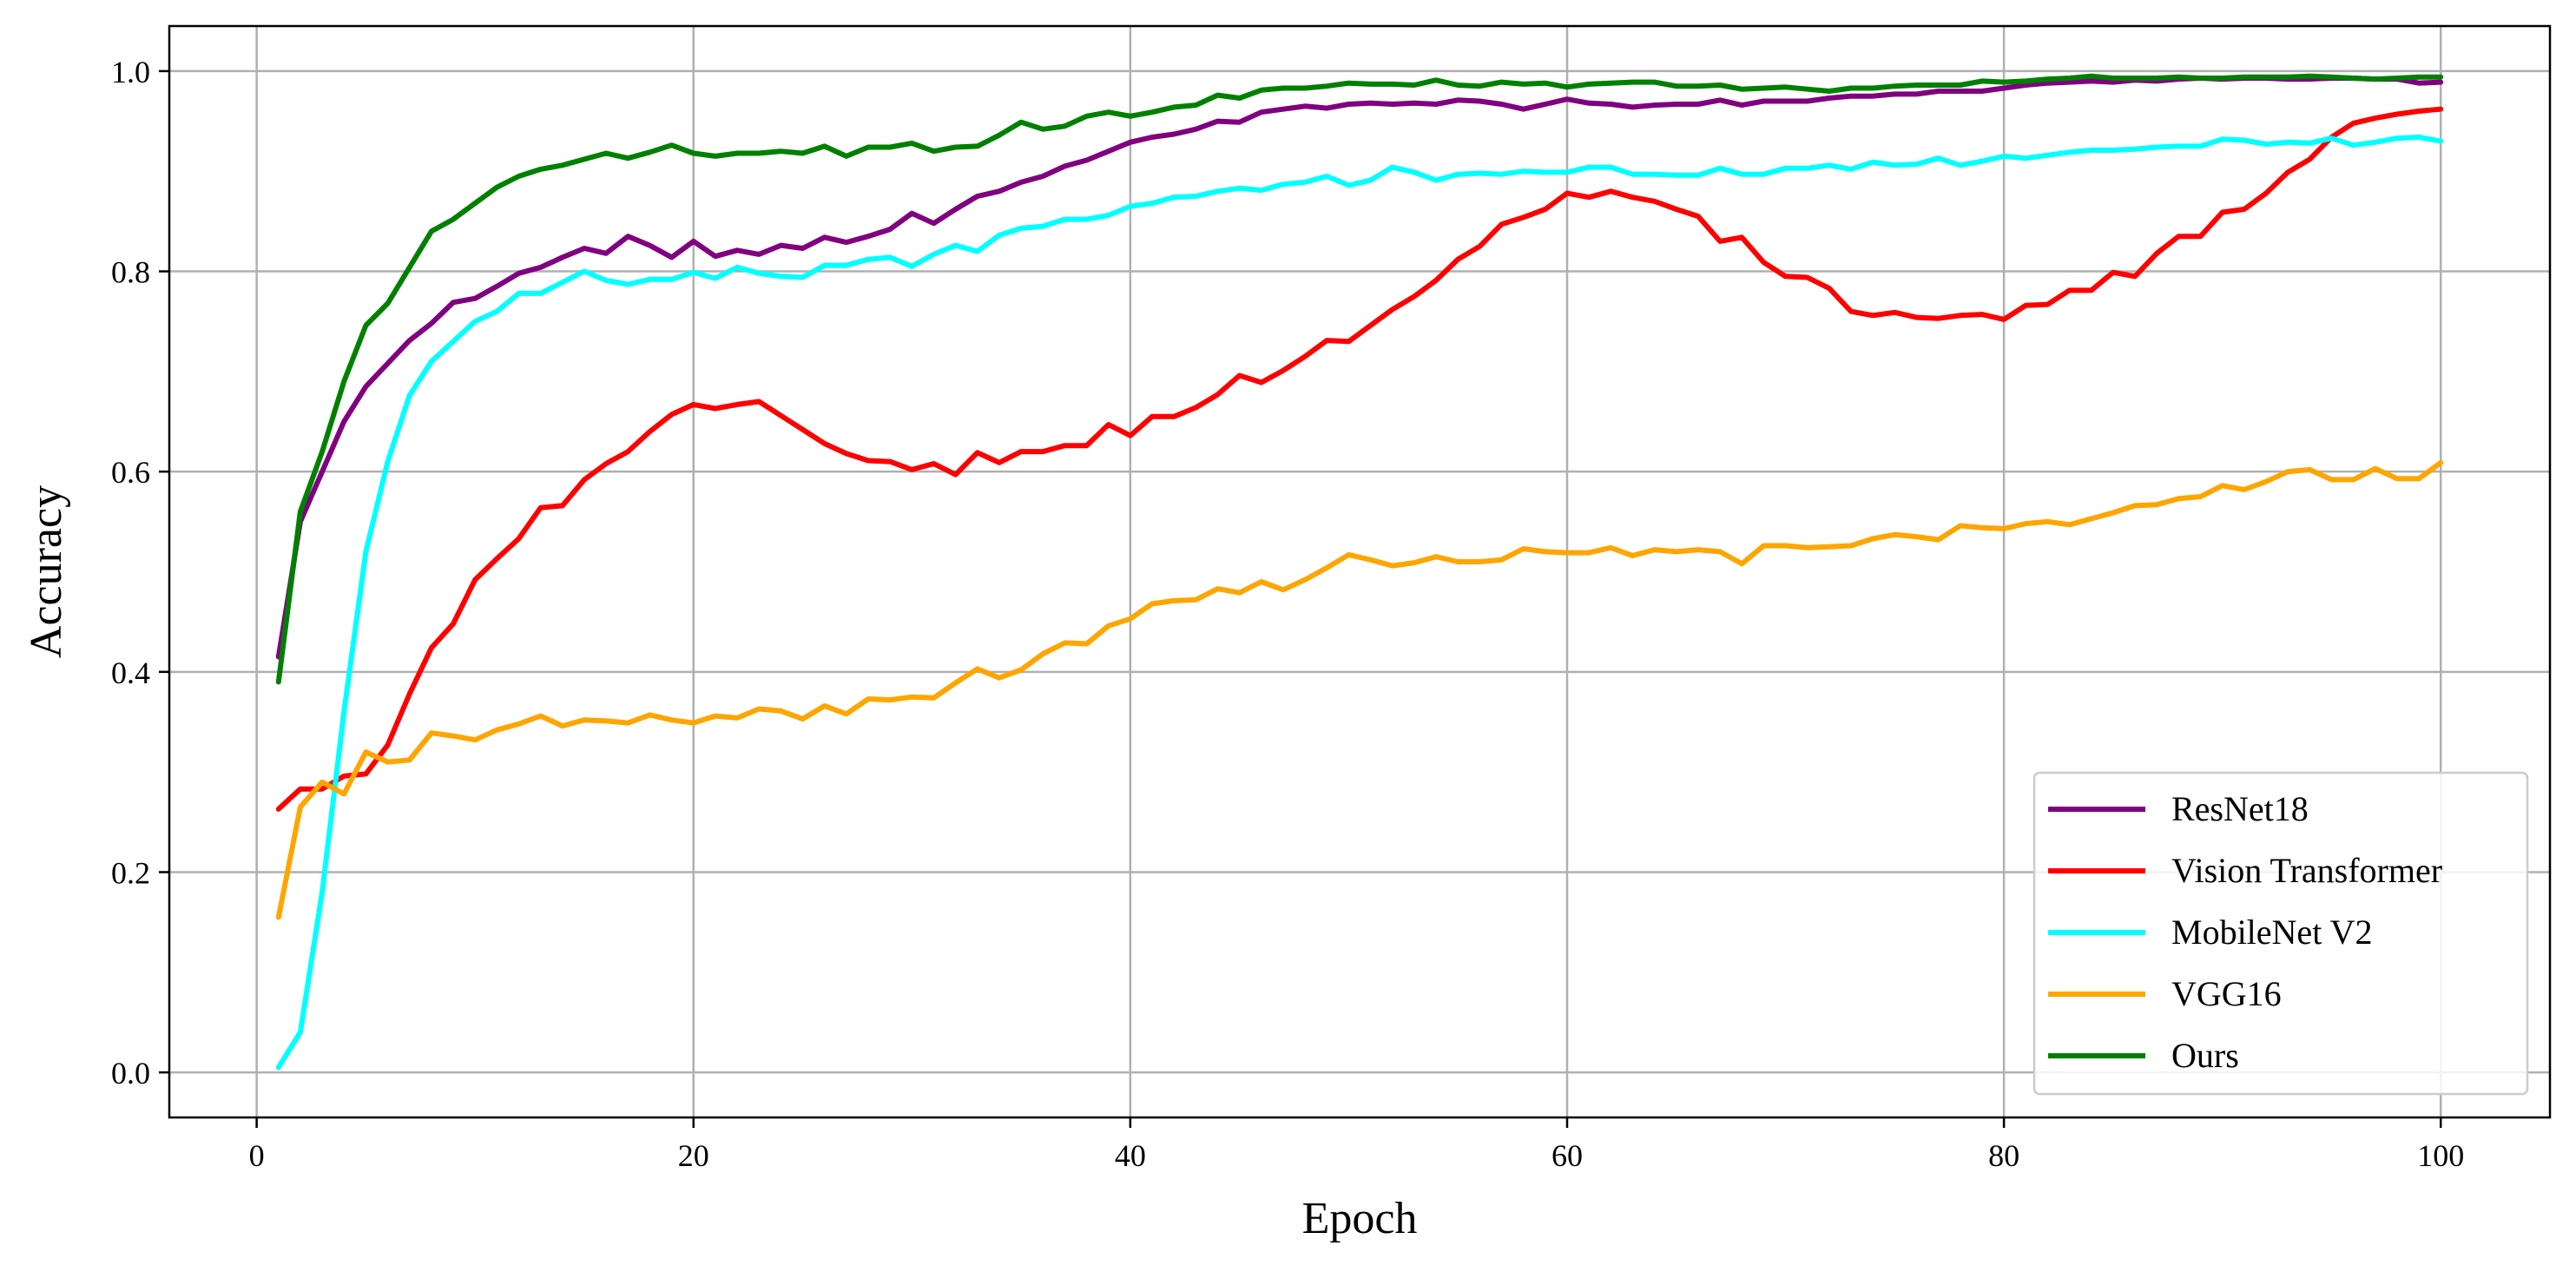 Image resolution: width=2576 pixels, height=1272 pixels. Describe the element at coordinates (1356, 1145) in the screenshot. I see `x-axis: 0 20 40 60 80 100` at that location.